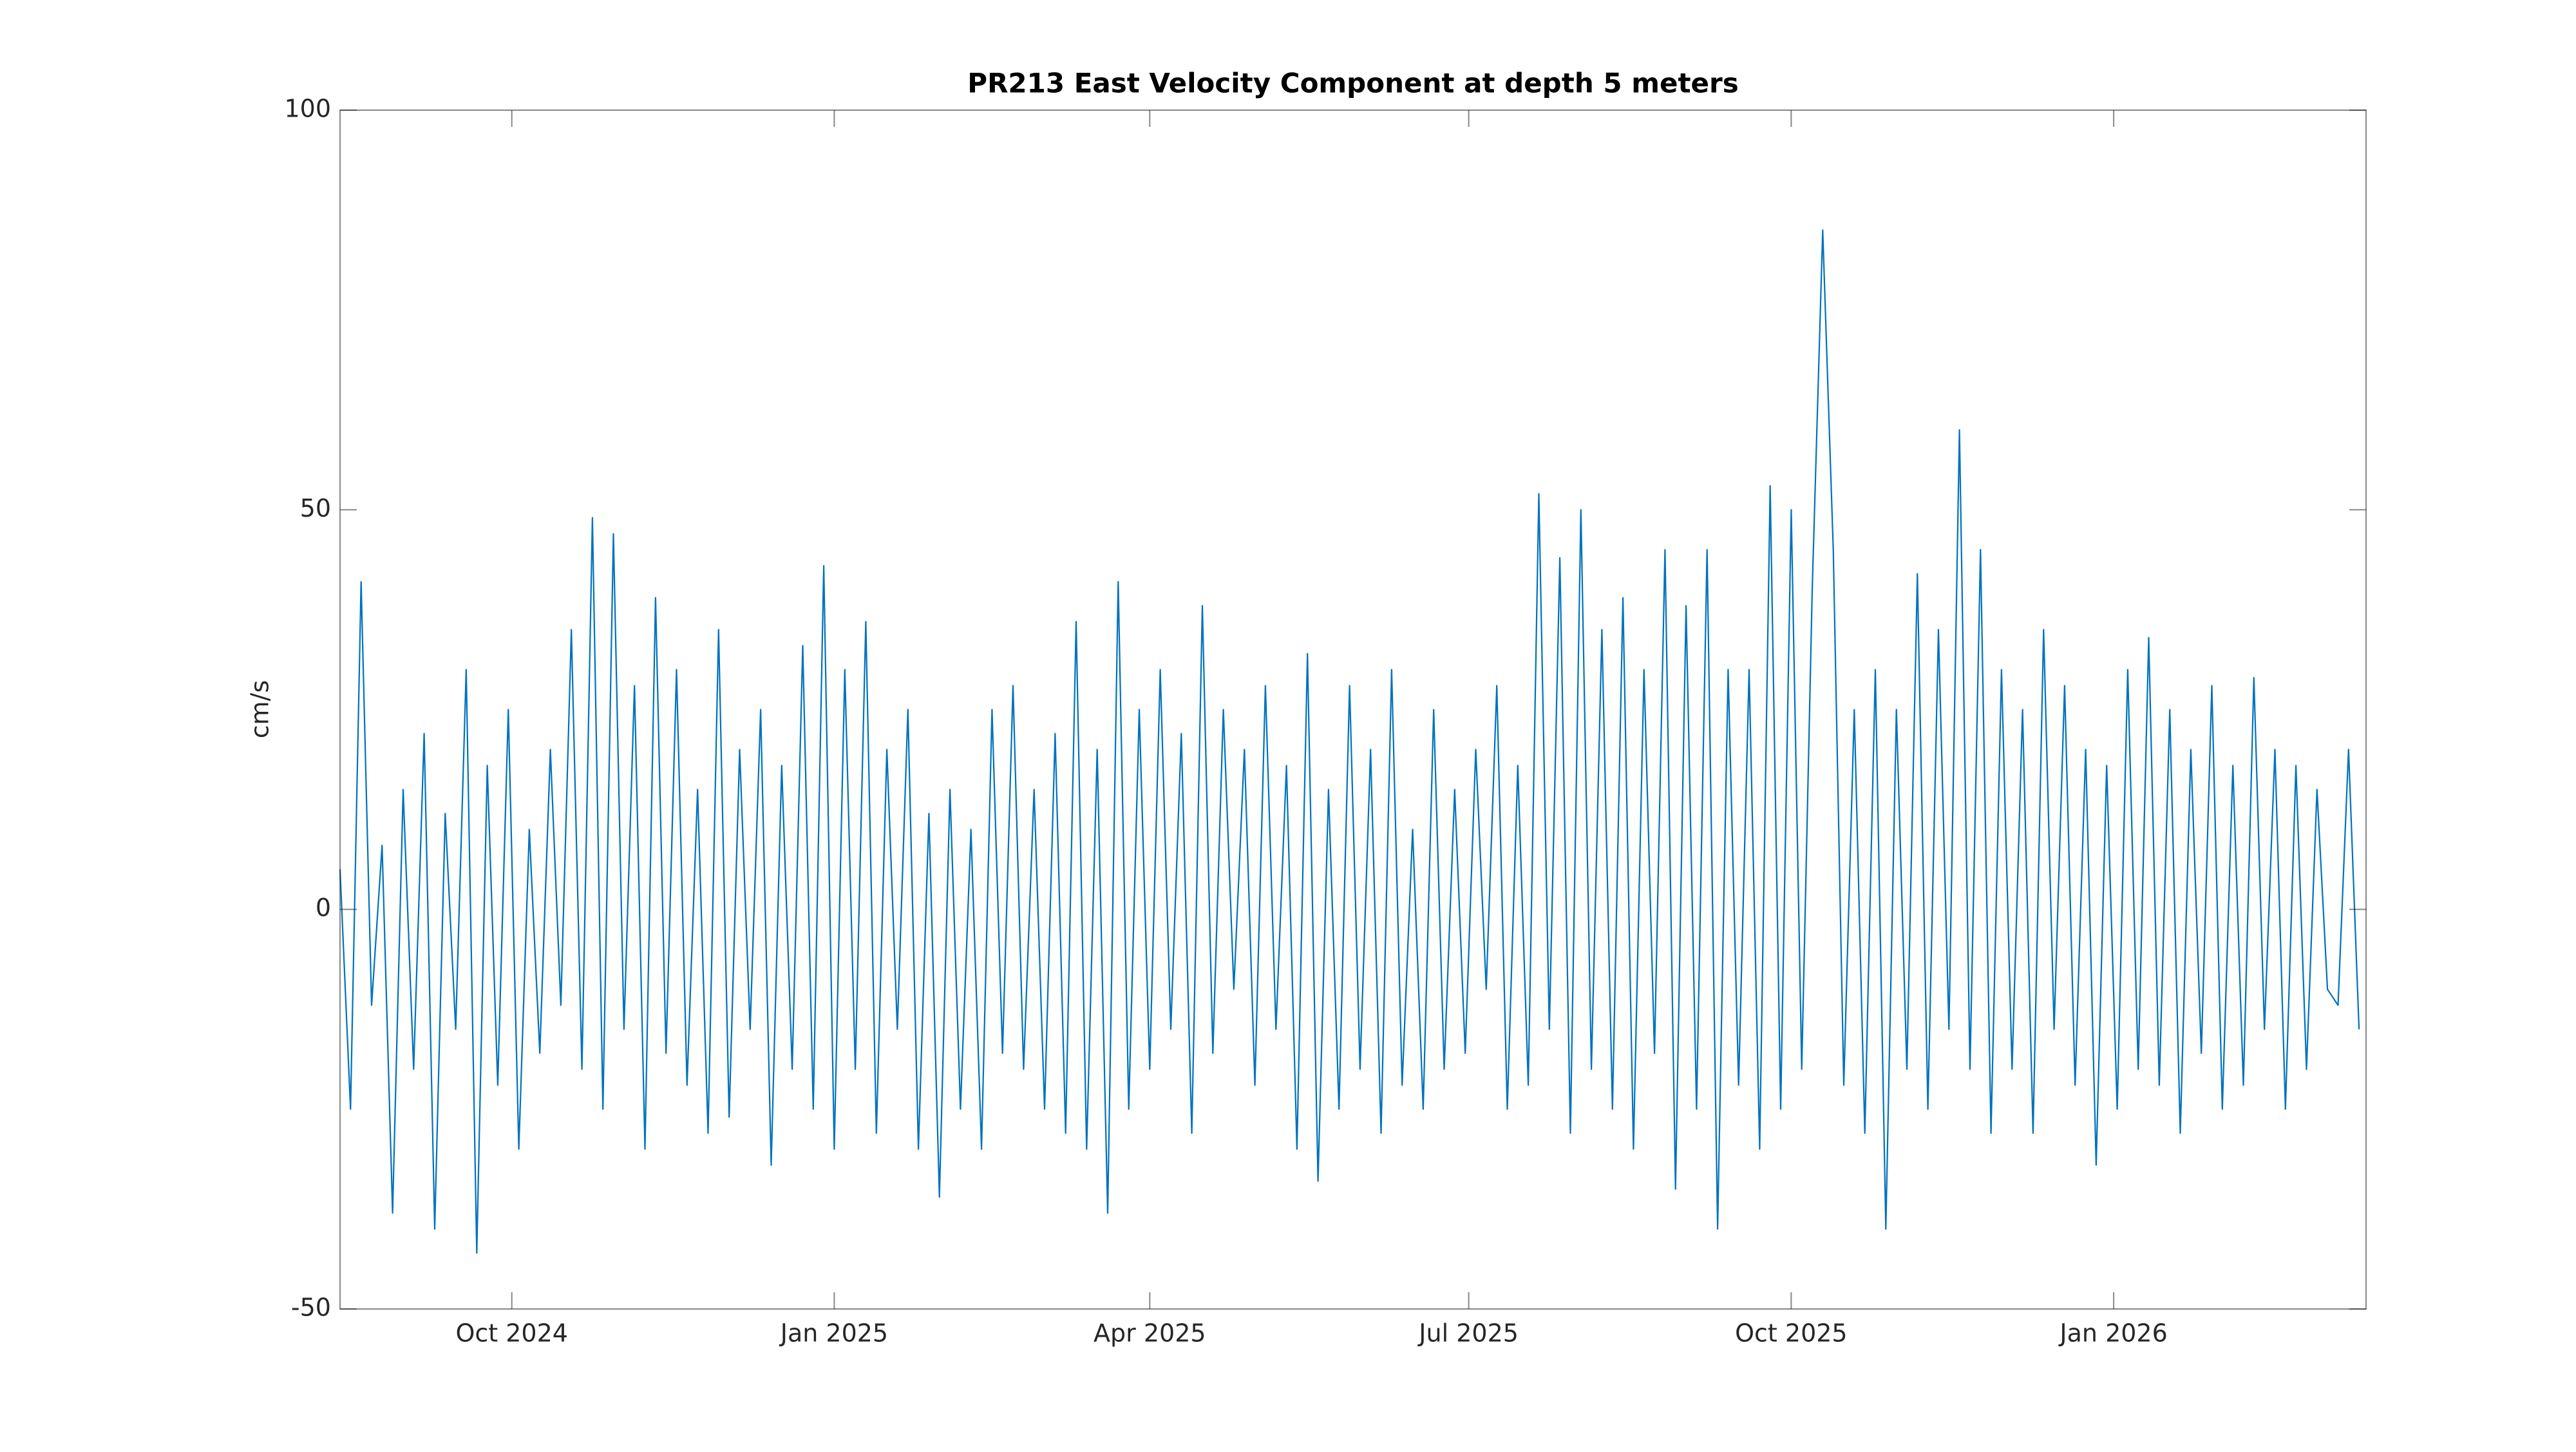 The image size is (2576, 1452). I want to click on x-tick-label: Jul 2025, so click(1468, 1333).